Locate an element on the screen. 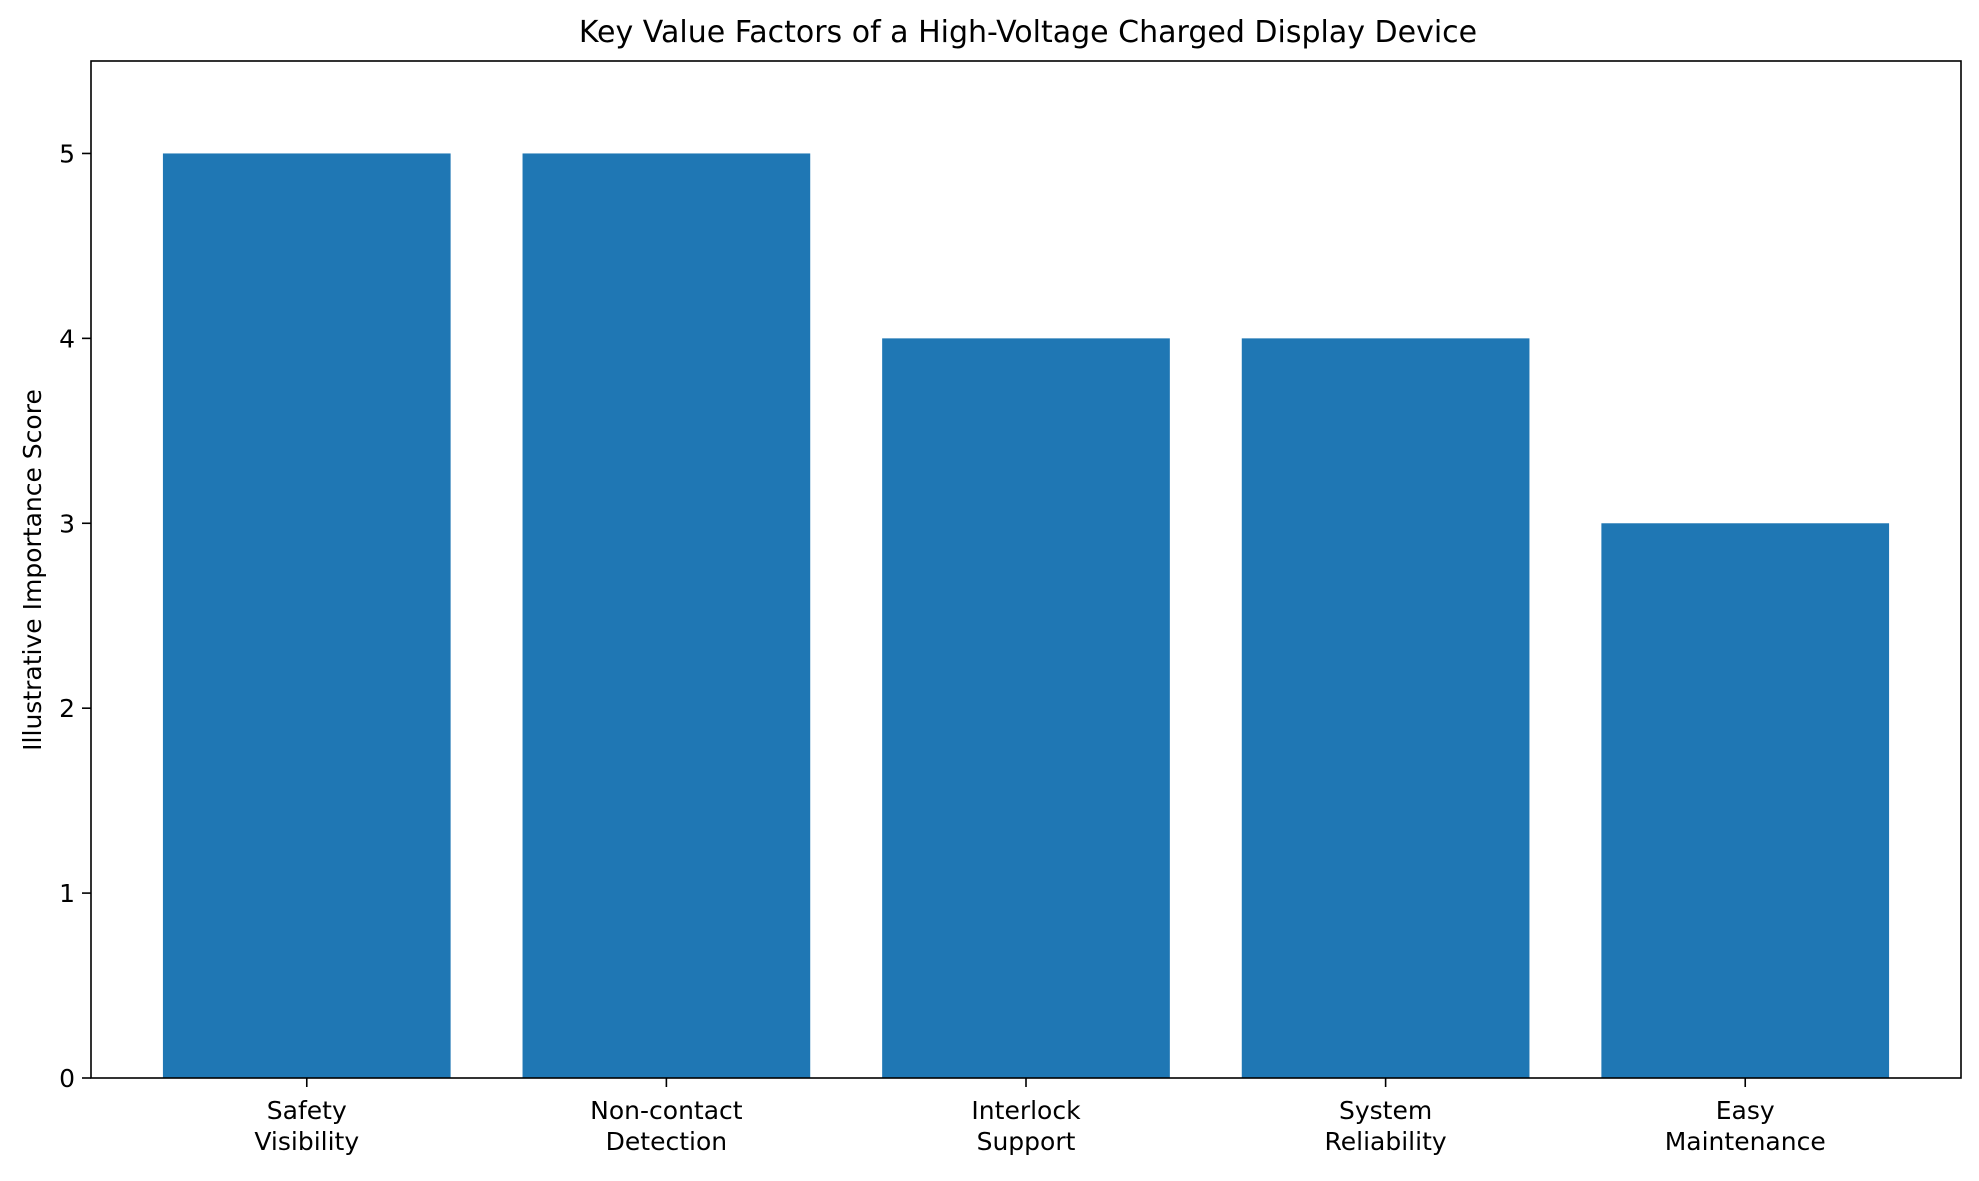  x-tick-label-line: Maintenance is located at coordinates (1745, 1141).